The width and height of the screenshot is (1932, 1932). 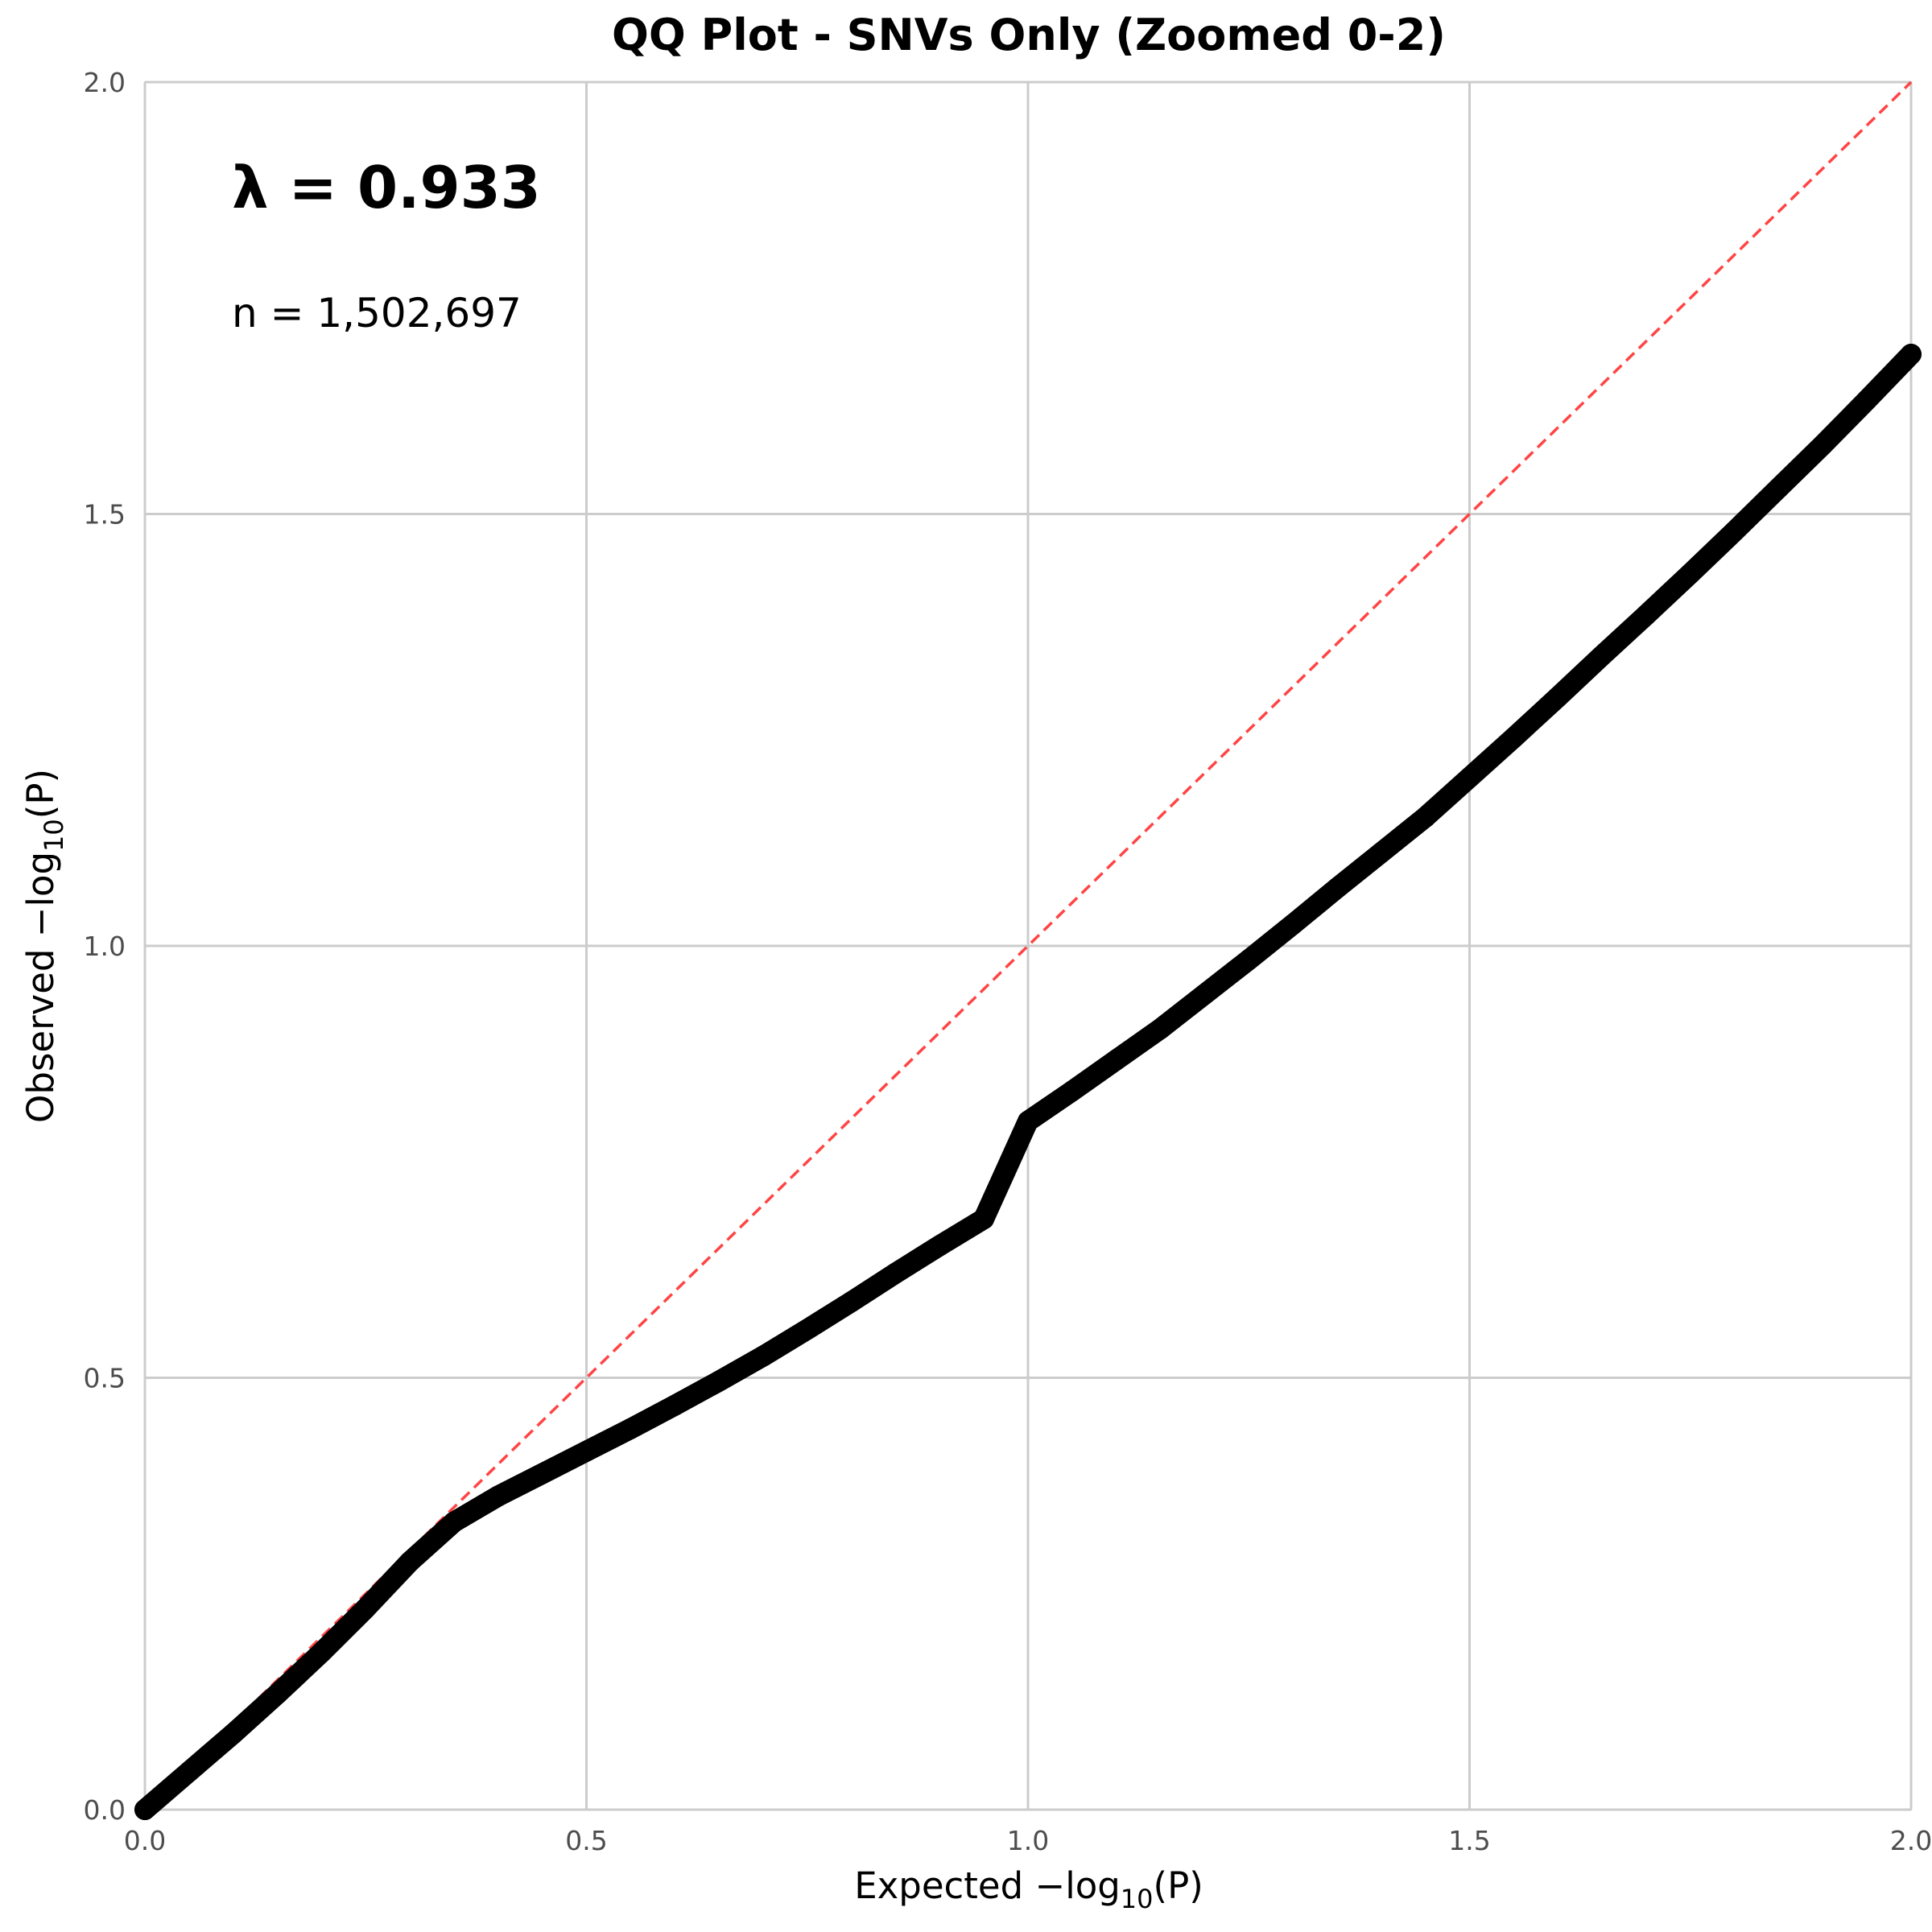 What do you see at coordinates (105, 1378) in the screenshot?
I see `y-tick-label: 0.5` at bounding box center [105, 1378].